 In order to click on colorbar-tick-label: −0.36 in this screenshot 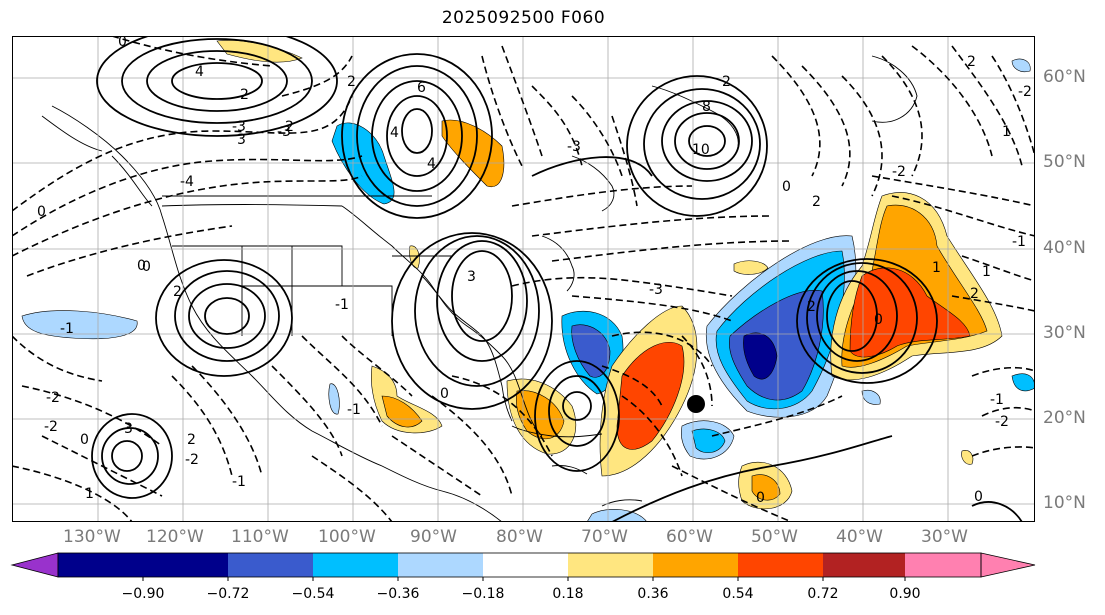, I will do `click(398, 594)`.